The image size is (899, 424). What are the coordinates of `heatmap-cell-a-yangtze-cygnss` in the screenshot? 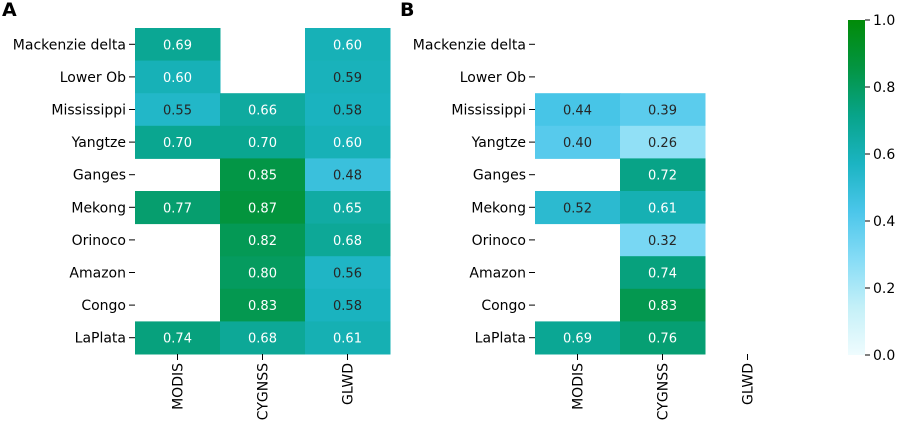 It's located at (263, 142).